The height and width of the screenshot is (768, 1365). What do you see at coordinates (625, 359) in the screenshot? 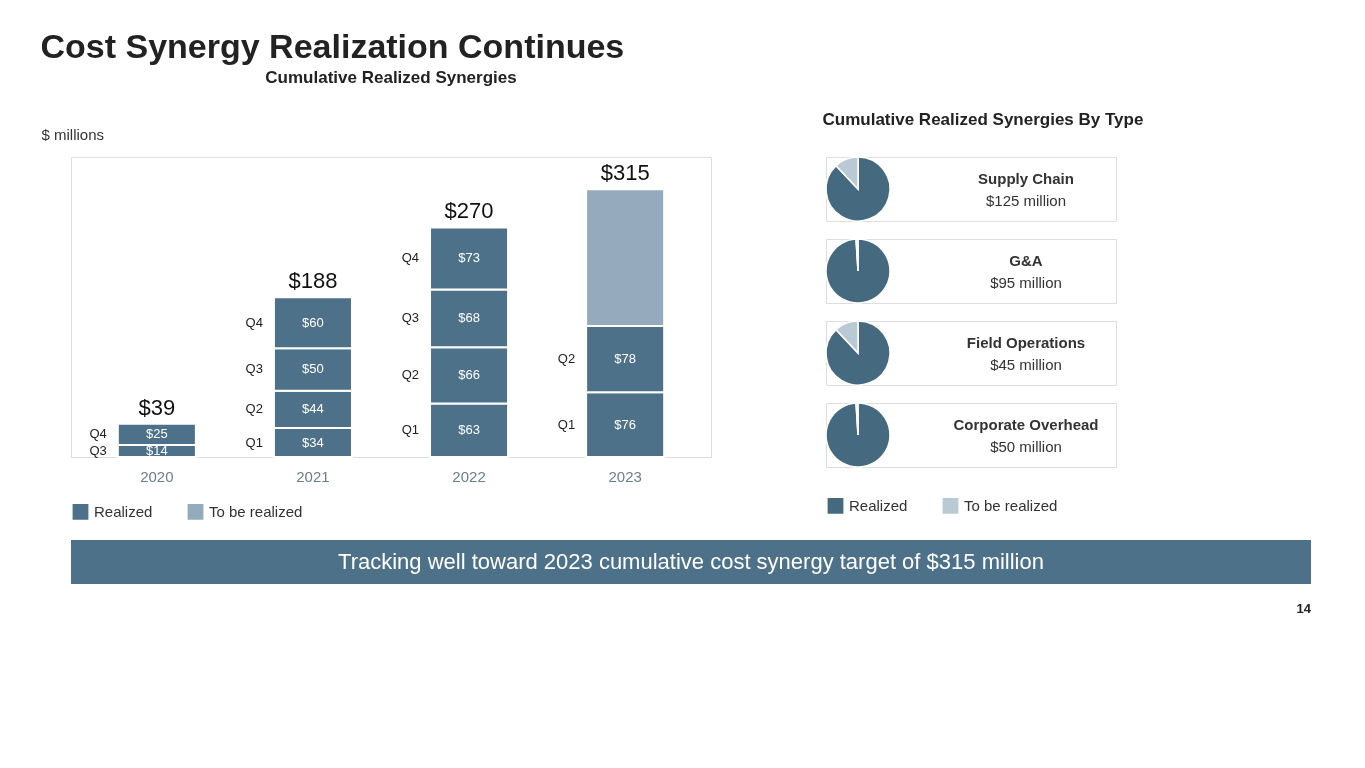
I see `data-label: $78` at bounding box center [625, 359].